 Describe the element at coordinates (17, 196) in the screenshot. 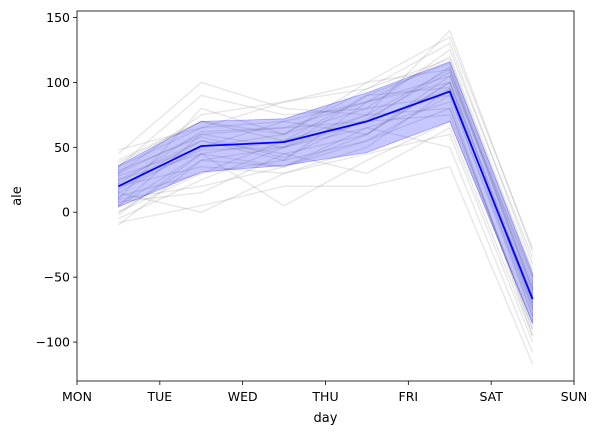

I see `y-axis-label: ale` at that location.